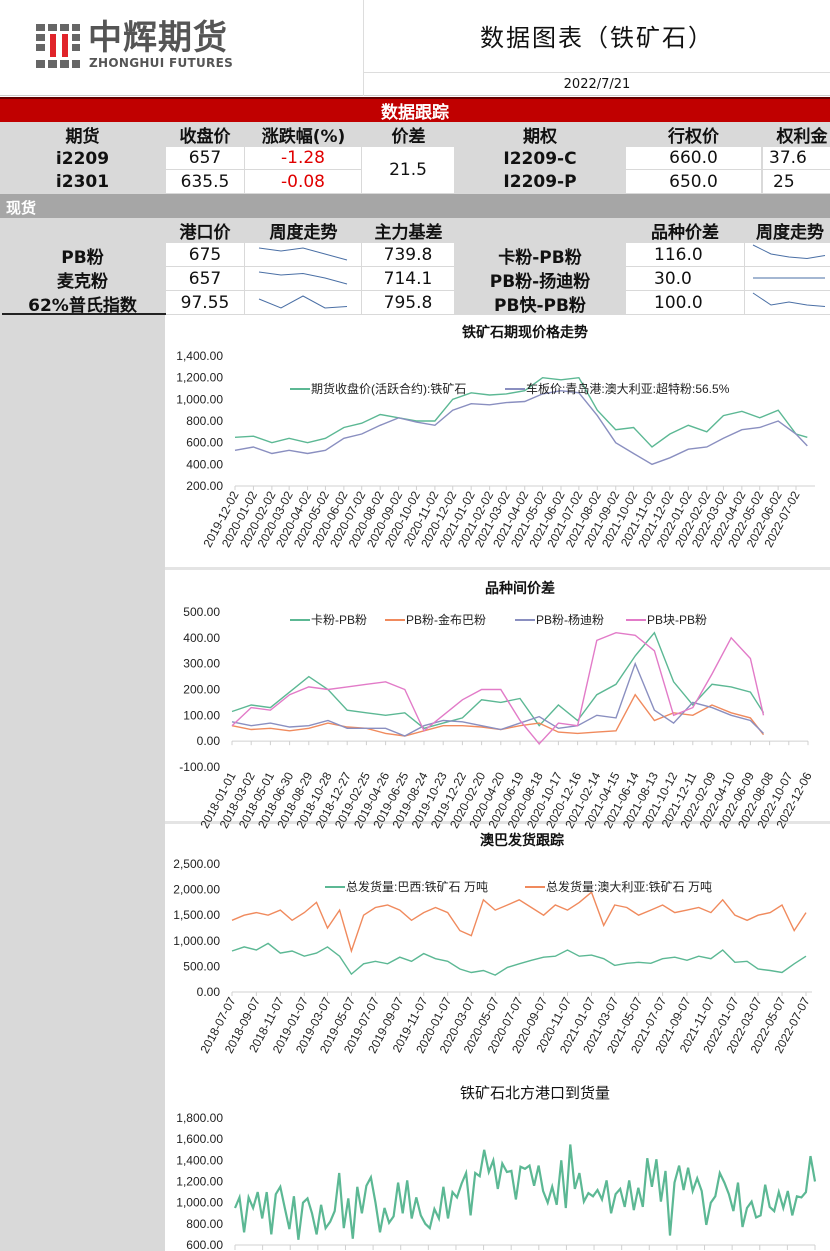 The image size is (830, 1251). What do you see at coordinates (415, 109) in the screenshot?
I see `tracking-banner: 数据跟踪` at bounding box center [415, 109].